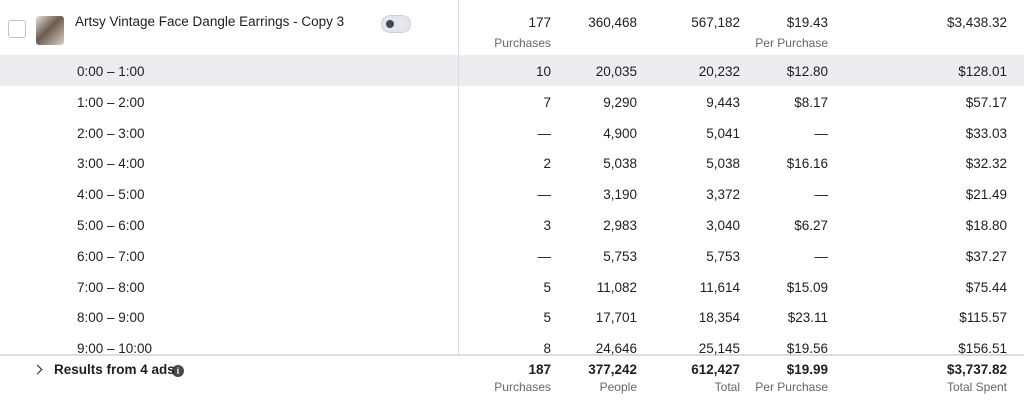  Describe the element at coordinates (539, 22) in the screenshot. I see `results: 177` at that location.